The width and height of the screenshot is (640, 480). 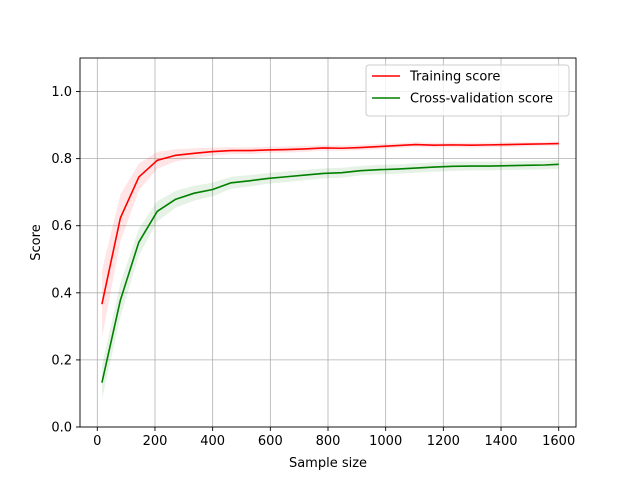 What do you see at coordinates (500, 441) in the screenshot?
I see `x-tick-label: 1400` at bounding box center [500, 441].